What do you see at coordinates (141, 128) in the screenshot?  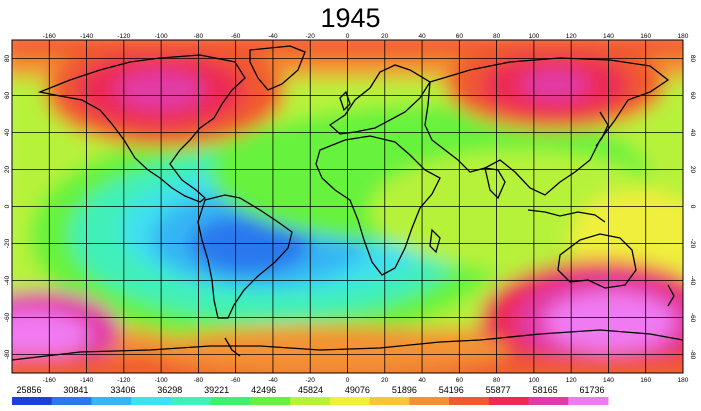 I see `north-america-coast` at bounding box center [141, 128].